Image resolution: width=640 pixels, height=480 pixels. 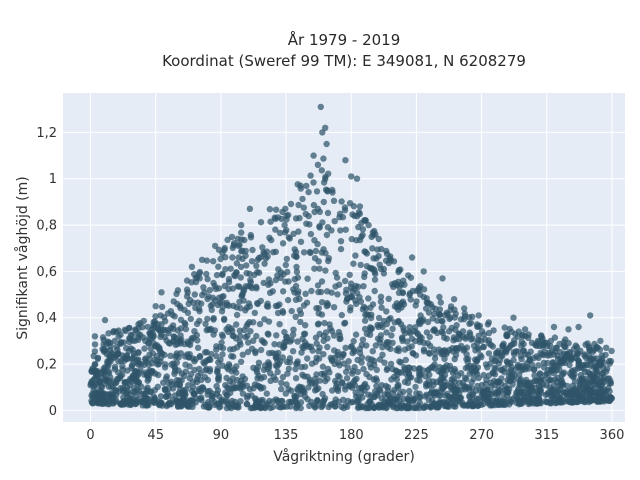 What do you see at coordinates (46, 133) in the screenshot?
I see `y-tick-label: 1,2` at bounding box center [46, 133].